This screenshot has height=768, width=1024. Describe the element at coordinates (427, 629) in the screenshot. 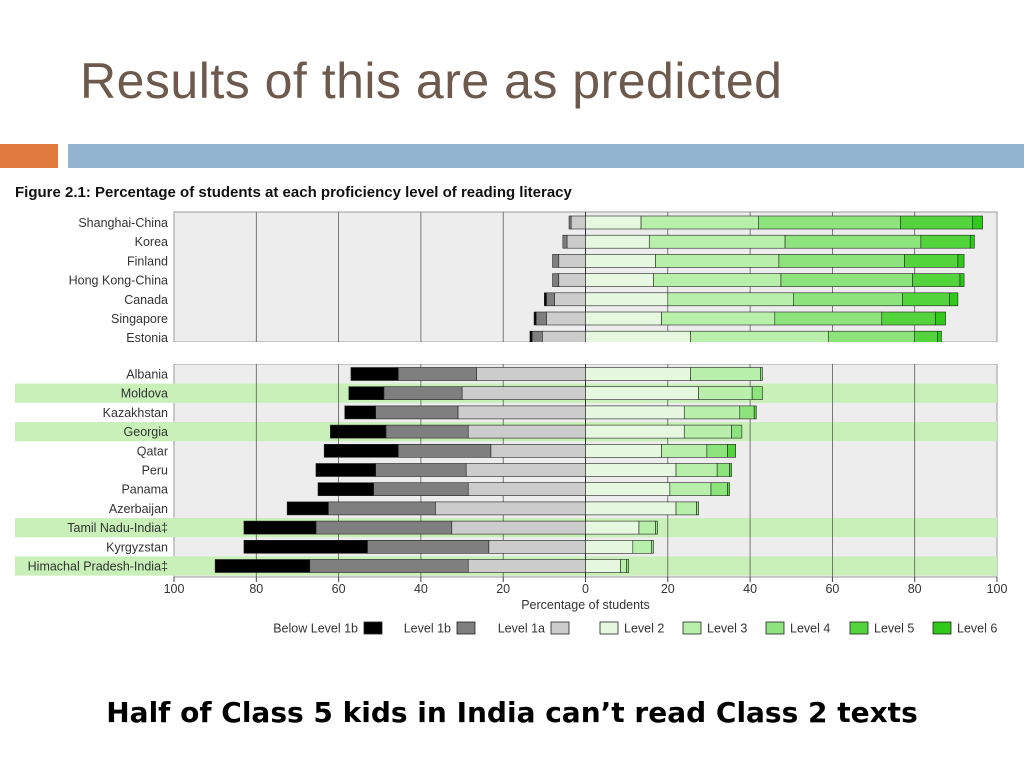

I see `legend-label: Level 1b` at that location.